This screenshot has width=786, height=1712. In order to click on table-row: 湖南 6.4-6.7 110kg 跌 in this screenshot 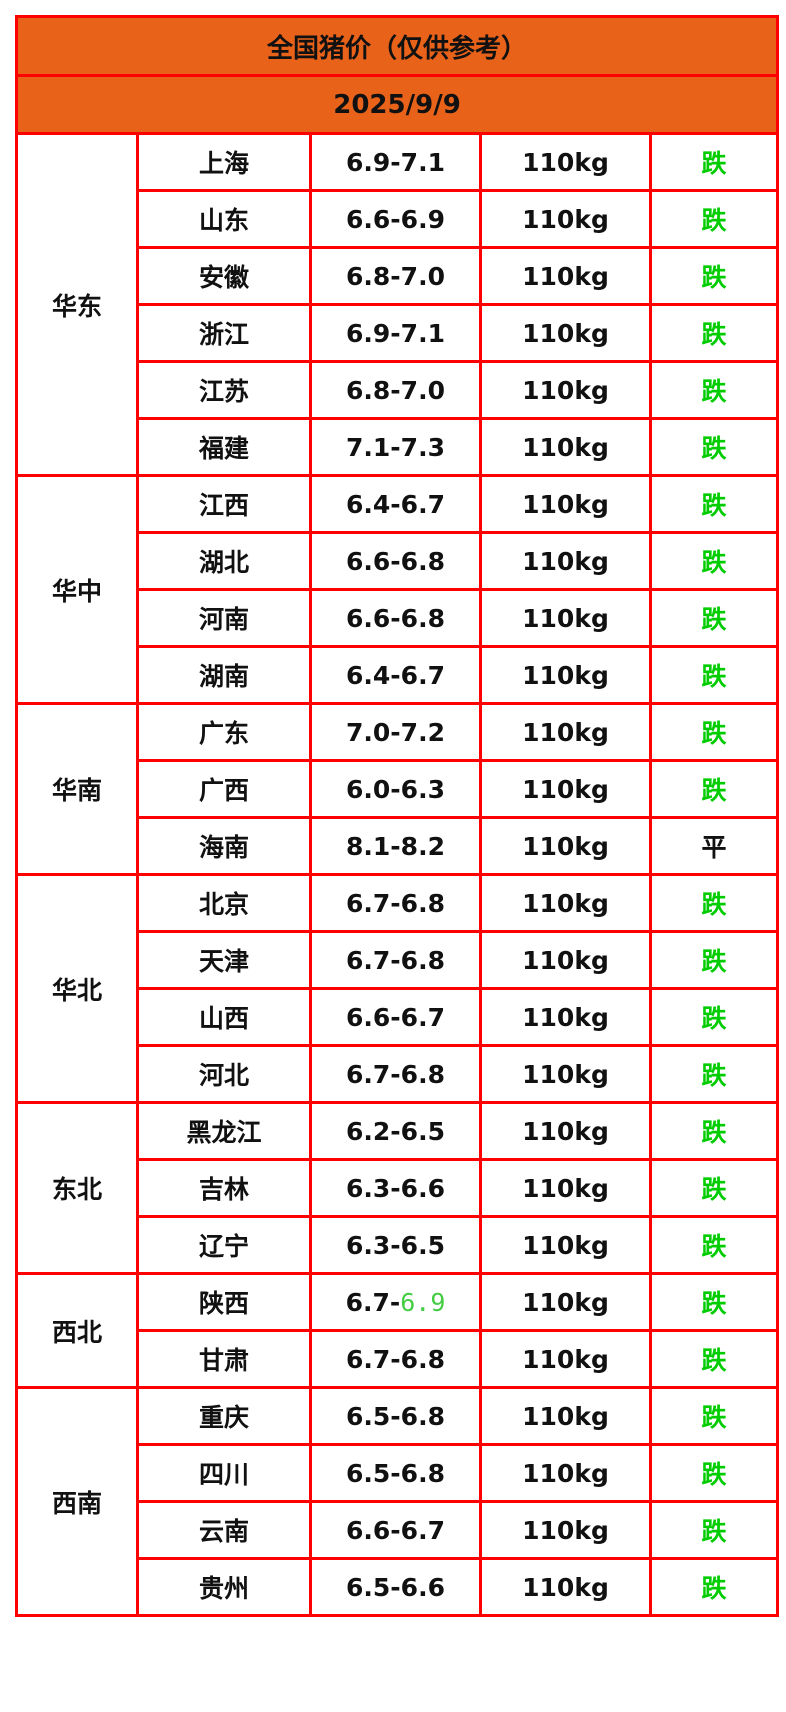, I will do `click(398, 675)`.